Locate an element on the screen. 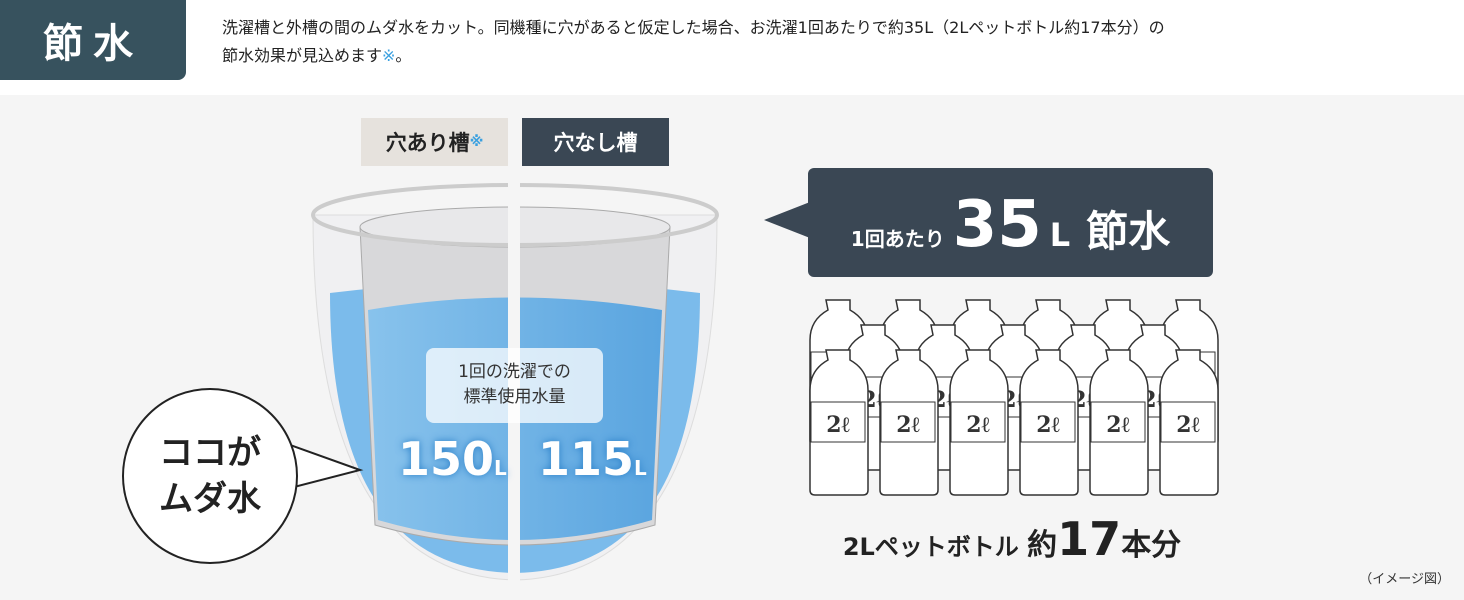  amount-no-holes: 115L is located at coordinates (592, 459).